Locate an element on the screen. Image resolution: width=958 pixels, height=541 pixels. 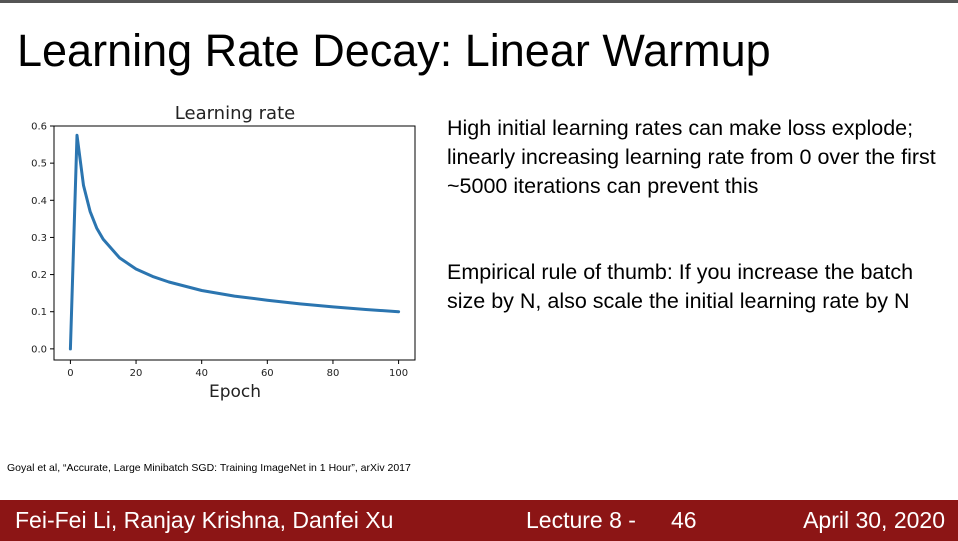
y-tick-label: 0.3 is located at coordinates (39, 238).